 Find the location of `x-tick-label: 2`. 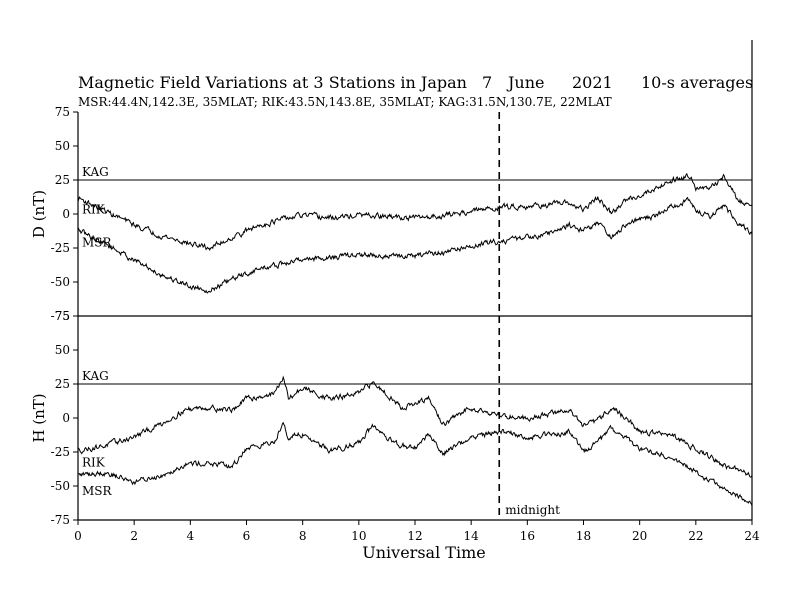

x-tick-label: 2 is located at coordinates (134, 536).